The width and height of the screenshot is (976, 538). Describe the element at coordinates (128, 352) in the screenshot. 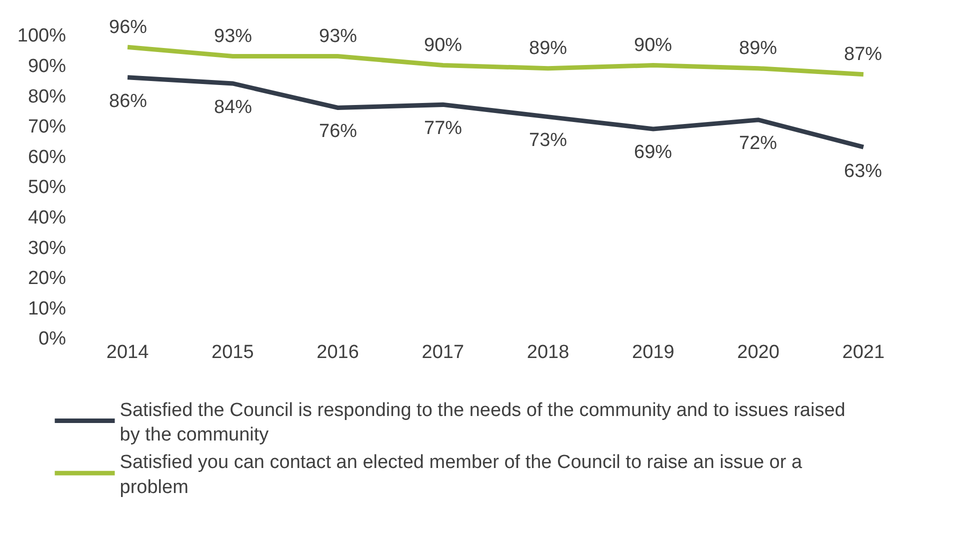

I see `x-tick-label: 2014` at that location.